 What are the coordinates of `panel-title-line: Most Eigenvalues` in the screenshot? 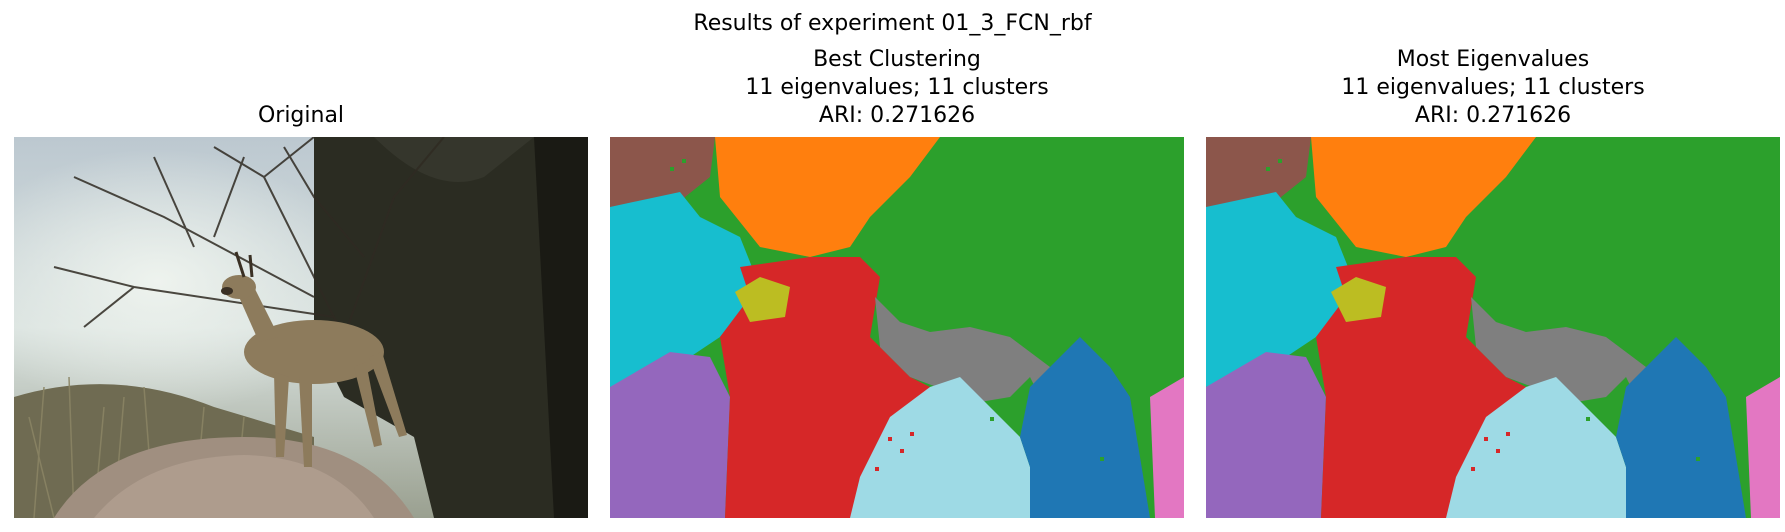 It's located at (1493, 59).